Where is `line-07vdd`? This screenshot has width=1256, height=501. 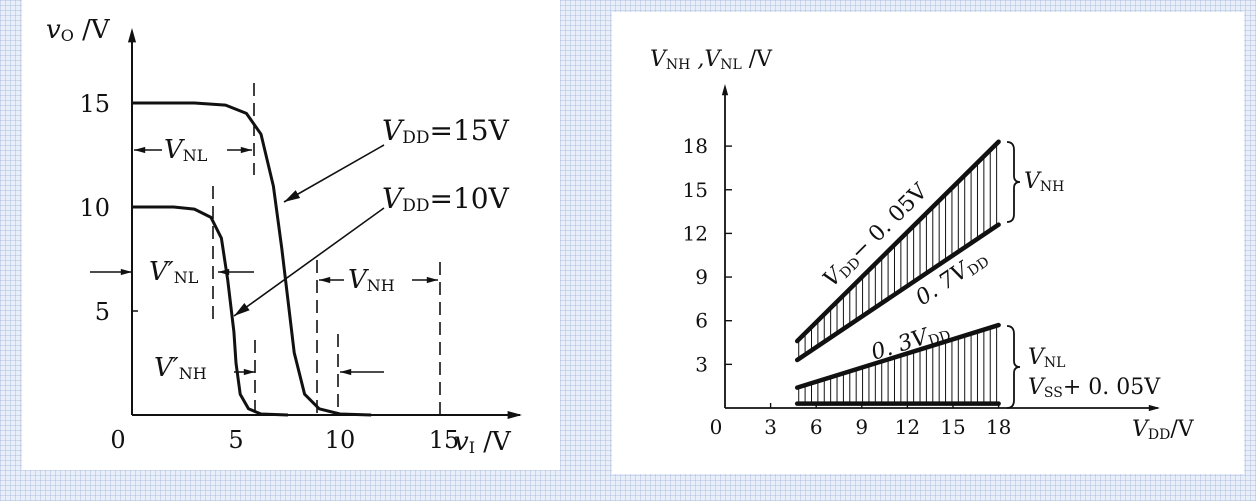 line-07vdd is located at coordinates (897, 292).